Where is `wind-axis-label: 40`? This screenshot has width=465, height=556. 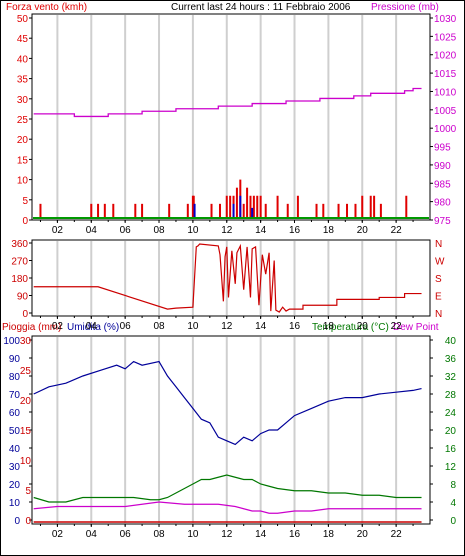 wind-axis-label: 40 is located at coordinates (23, 59).